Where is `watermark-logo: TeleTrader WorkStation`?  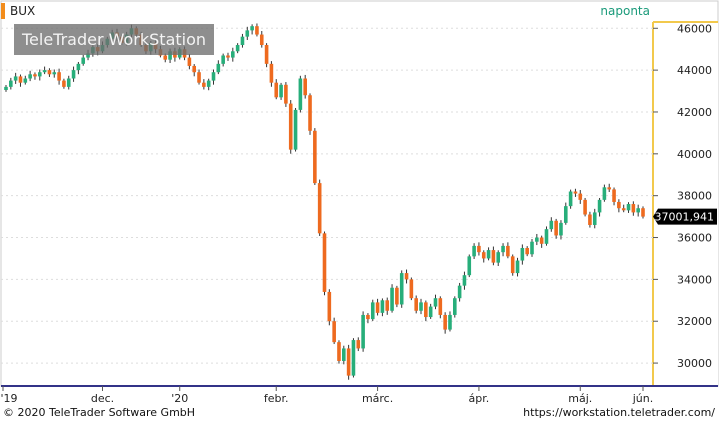
watermark-logo: TeleTrader WorkStation is located at coordinates (114, 39).